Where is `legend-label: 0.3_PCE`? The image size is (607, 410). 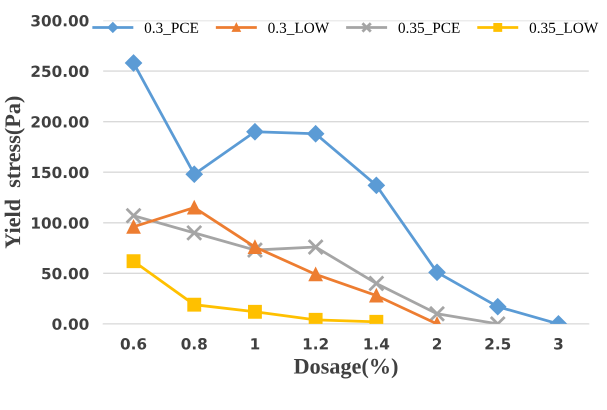
legend-label: 0.3_PCE is located at coordinates (171, 28).